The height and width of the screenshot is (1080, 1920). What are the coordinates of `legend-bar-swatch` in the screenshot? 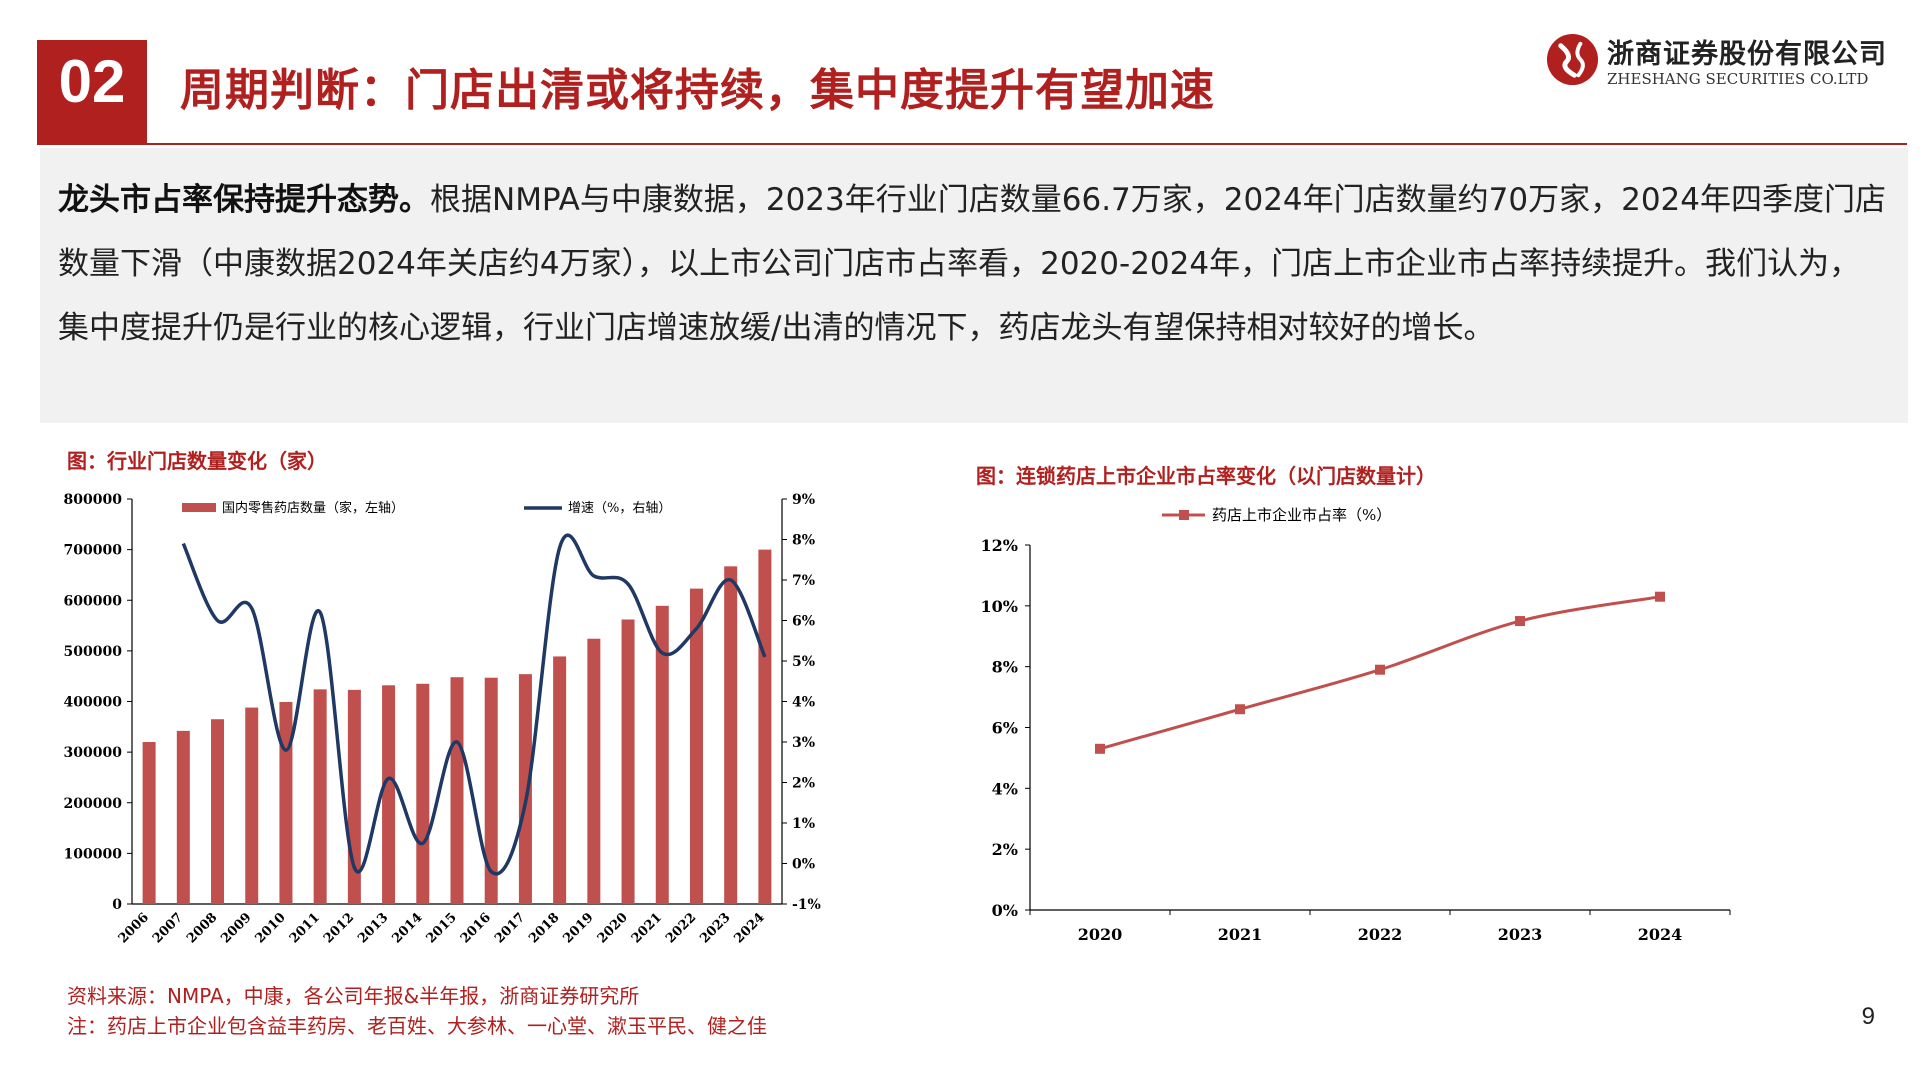 It's located at (199, 507).